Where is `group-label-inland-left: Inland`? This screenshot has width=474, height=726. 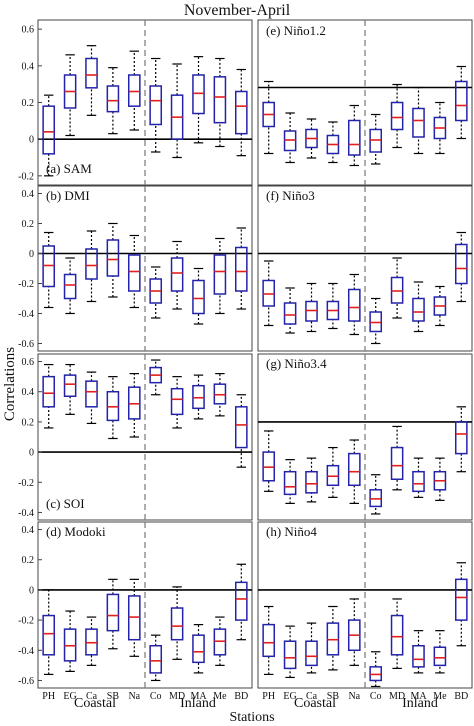 group-label-inland-left: Inland is located at coordinates (198, 703).